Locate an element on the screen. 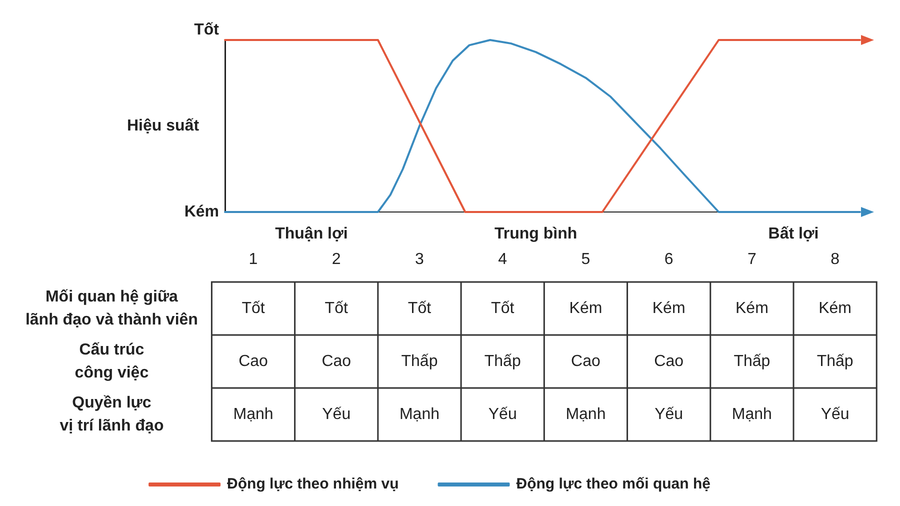 The height and width of the screenshot is (506, 900). text: Trung bình is located at coordinates (536, 233).